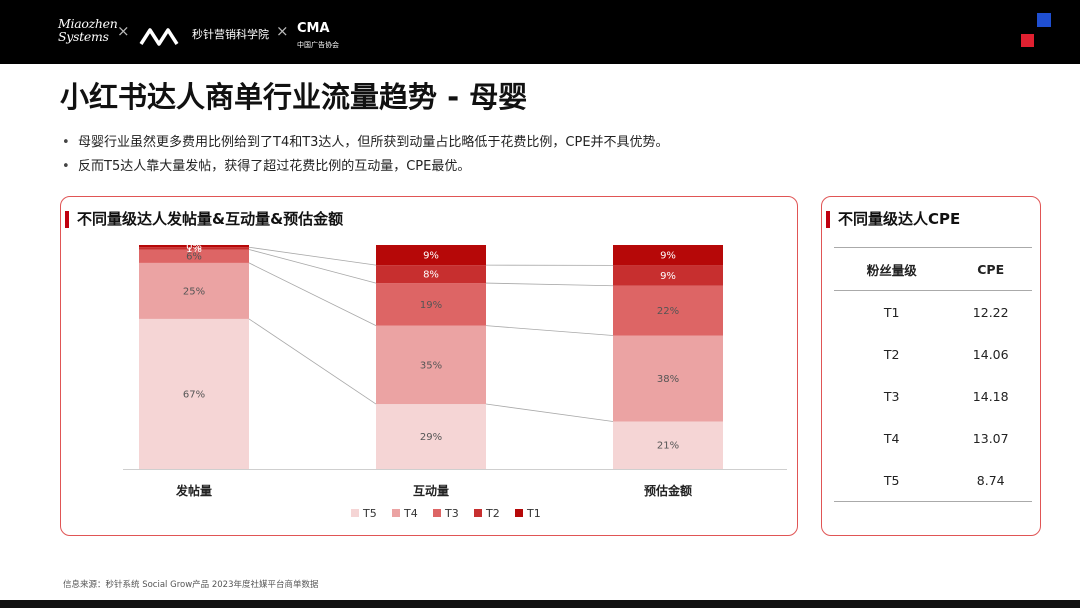 The width and height of the screenshot is (1080, 608). I want to click on data-label: 29%, so click(431, 437).